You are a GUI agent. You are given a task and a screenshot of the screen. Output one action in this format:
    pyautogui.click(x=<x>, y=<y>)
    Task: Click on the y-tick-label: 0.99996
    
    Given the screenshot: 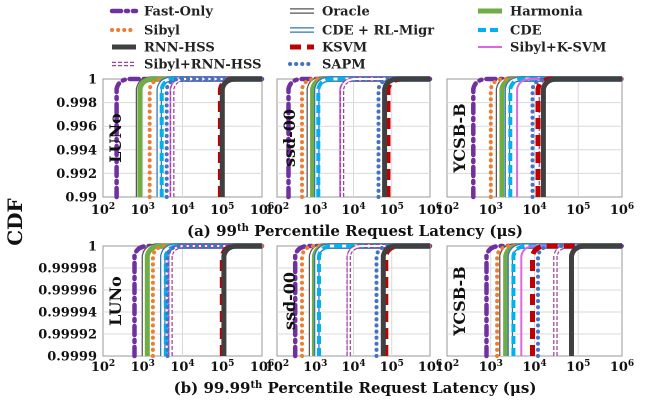 What is the action you would take?
    pyautogui.click(x=67, y=291)
    